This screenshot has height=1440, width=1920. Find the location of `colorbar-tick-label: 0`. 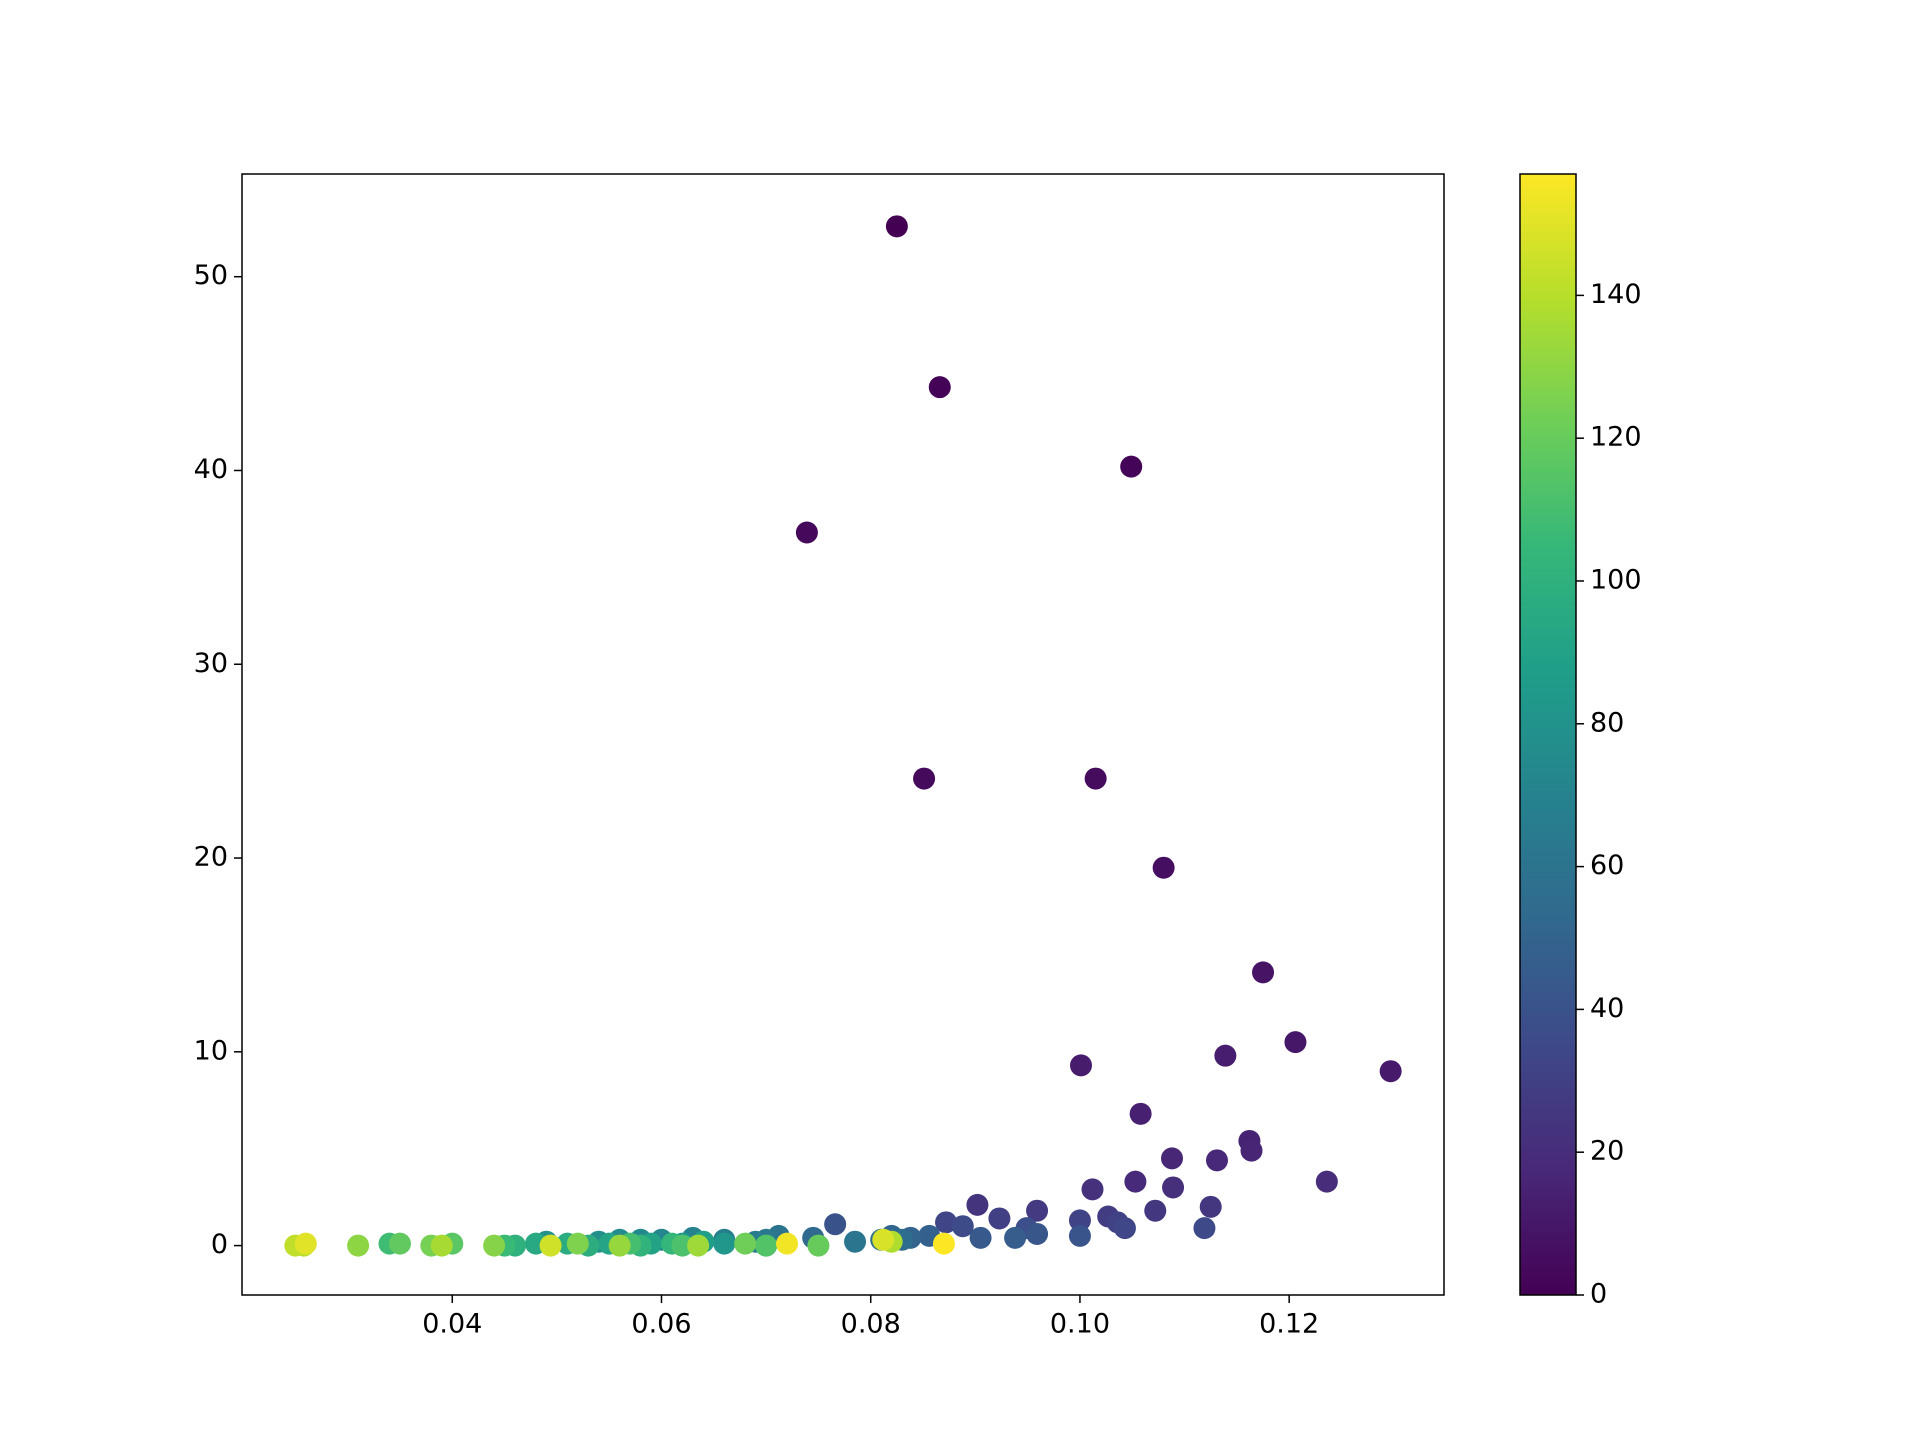

colorbar-tick-label: 0 is located at coordinates (1598, 1294).